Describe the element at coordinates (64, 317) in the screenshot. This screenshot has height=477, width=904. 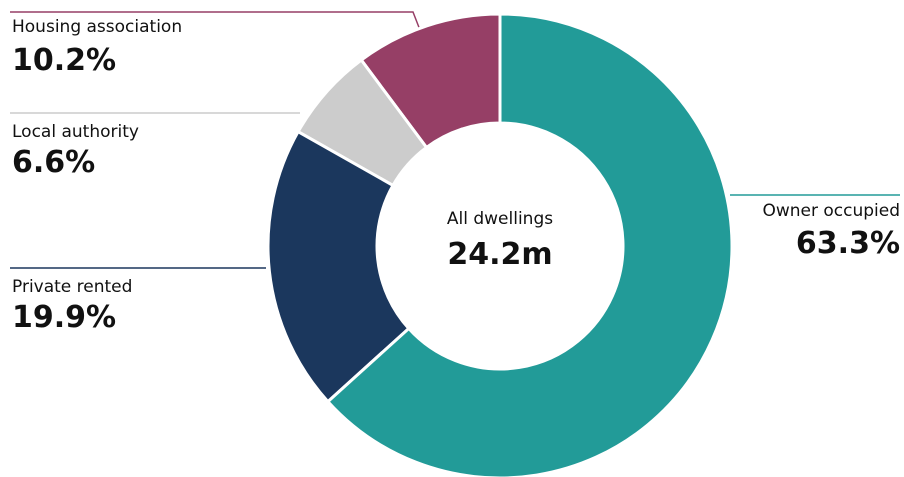
I see `value-label: 19.9%` at that location.